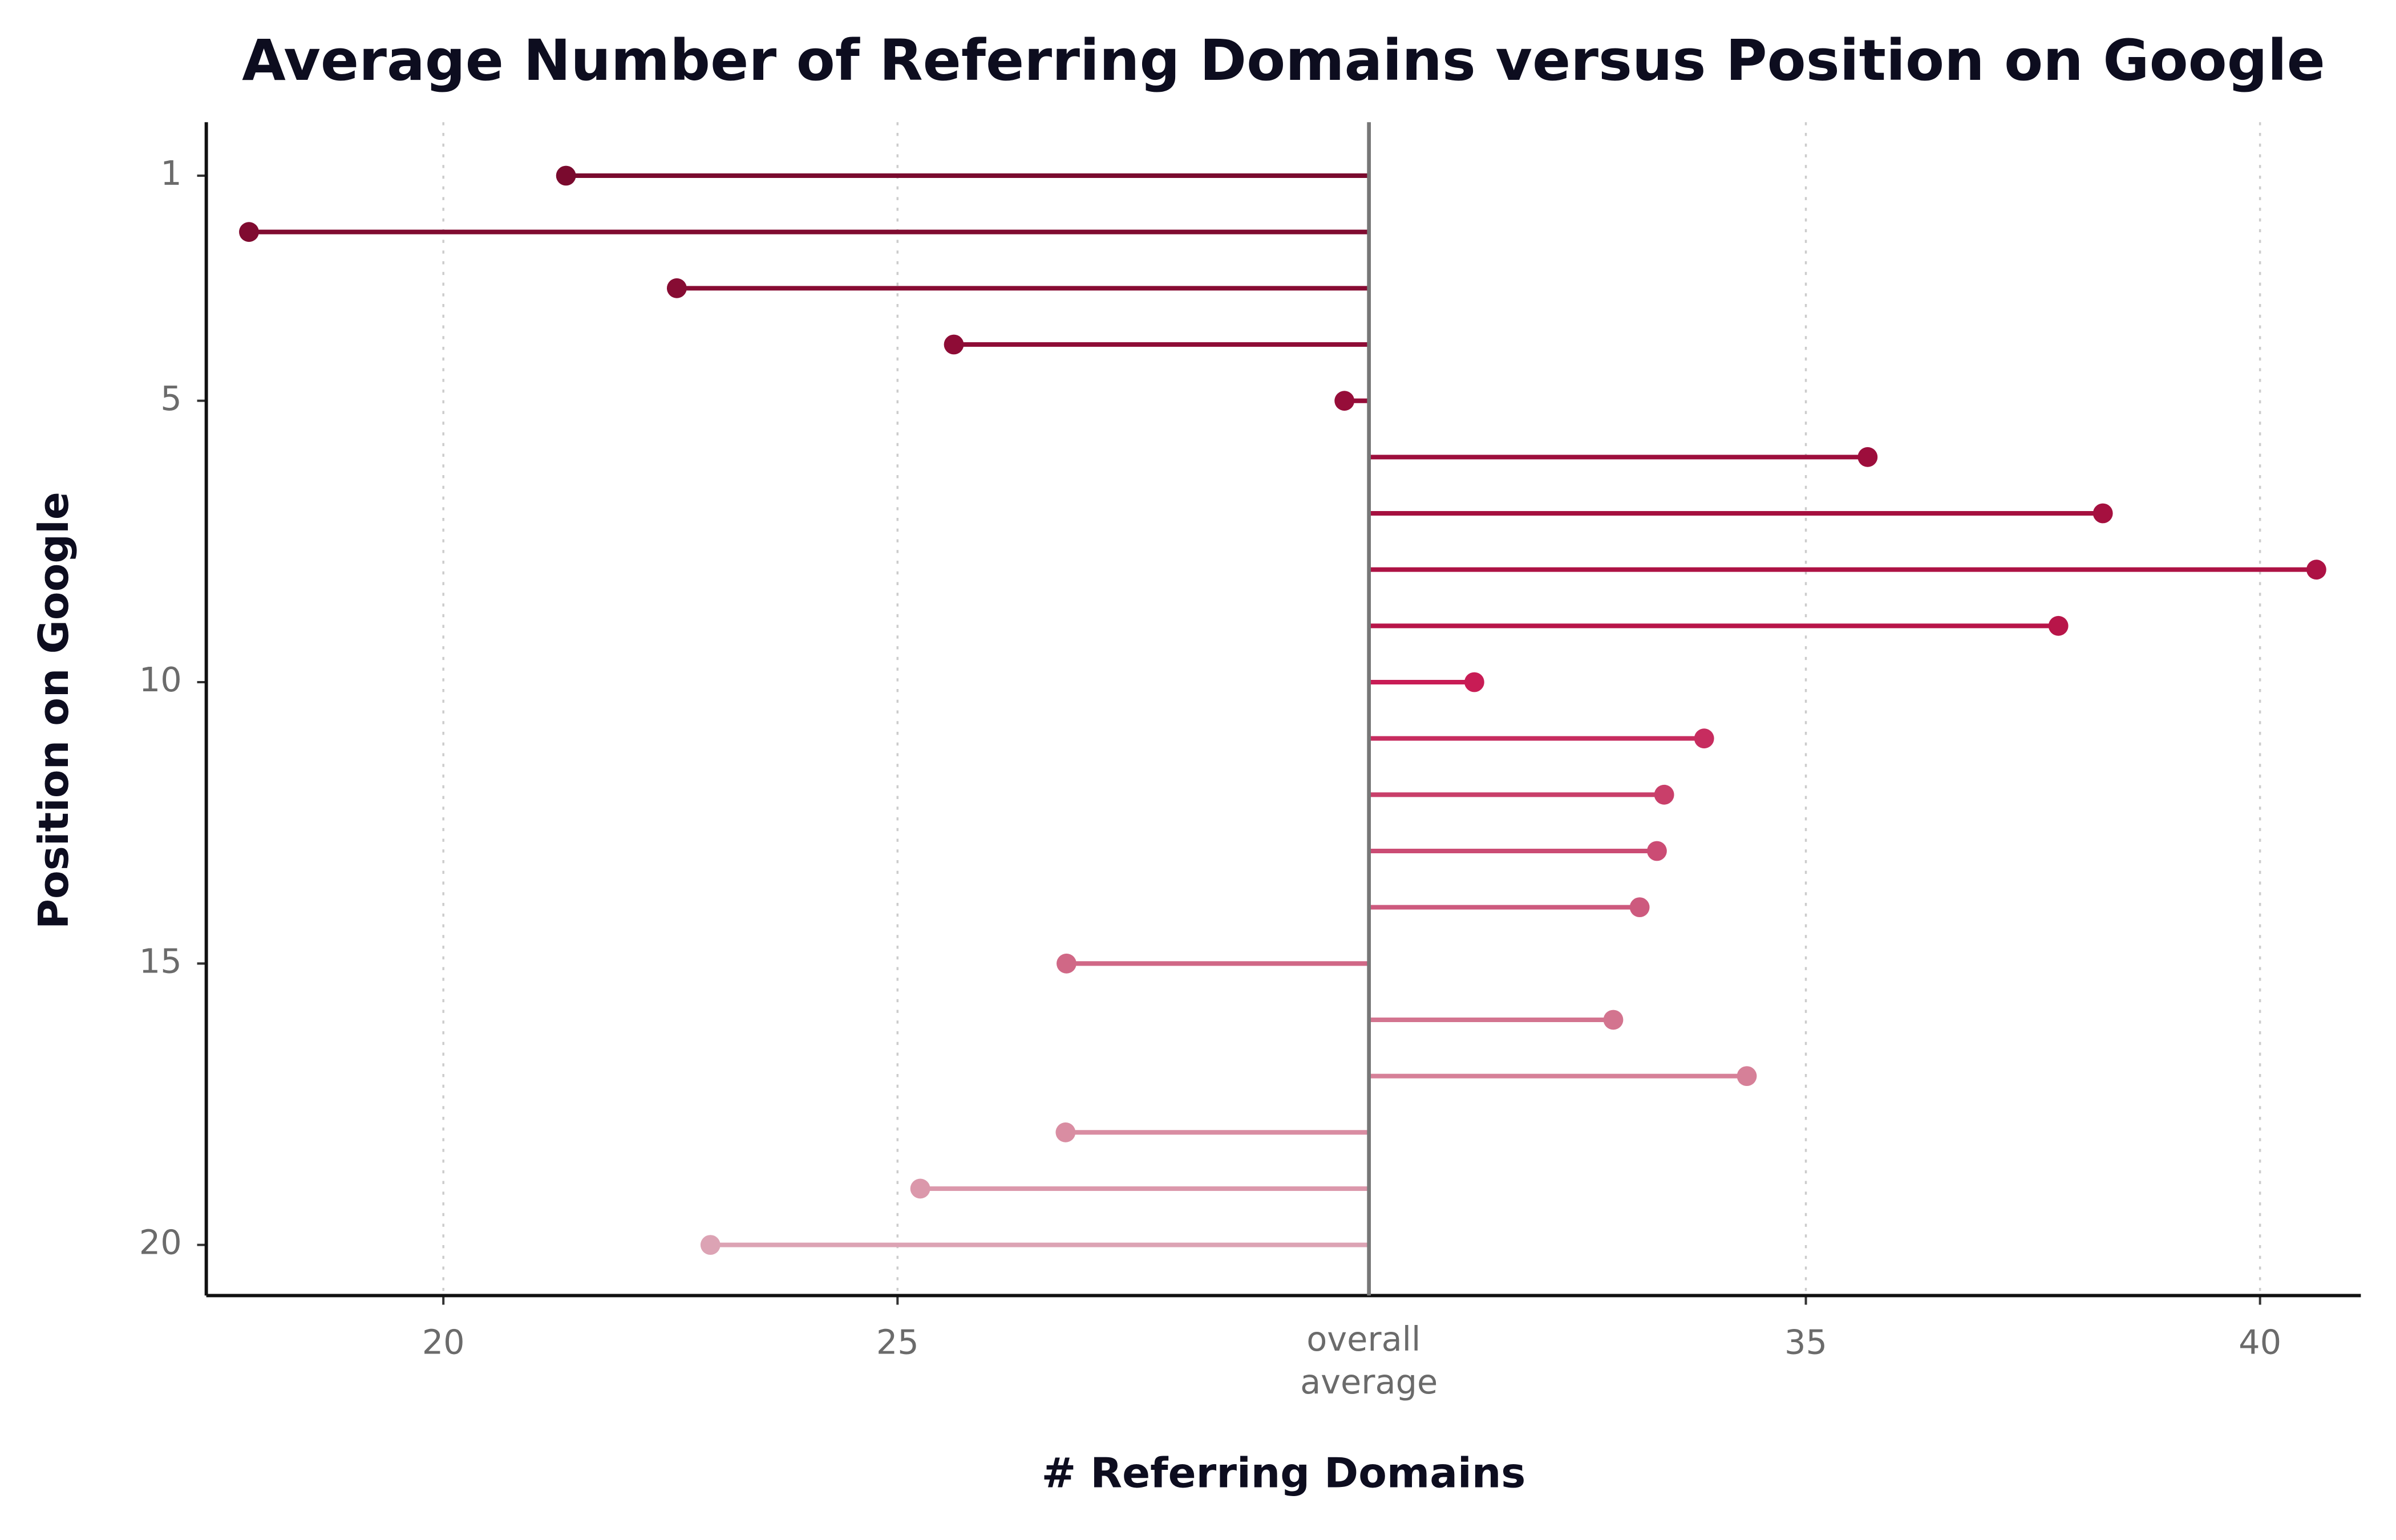 This screenshot has width=2396, height=1540. What do you see at coordinates (160, 680) in the screenshot?
I see `y-tick-label: 10` at bounding box center [160, 680].